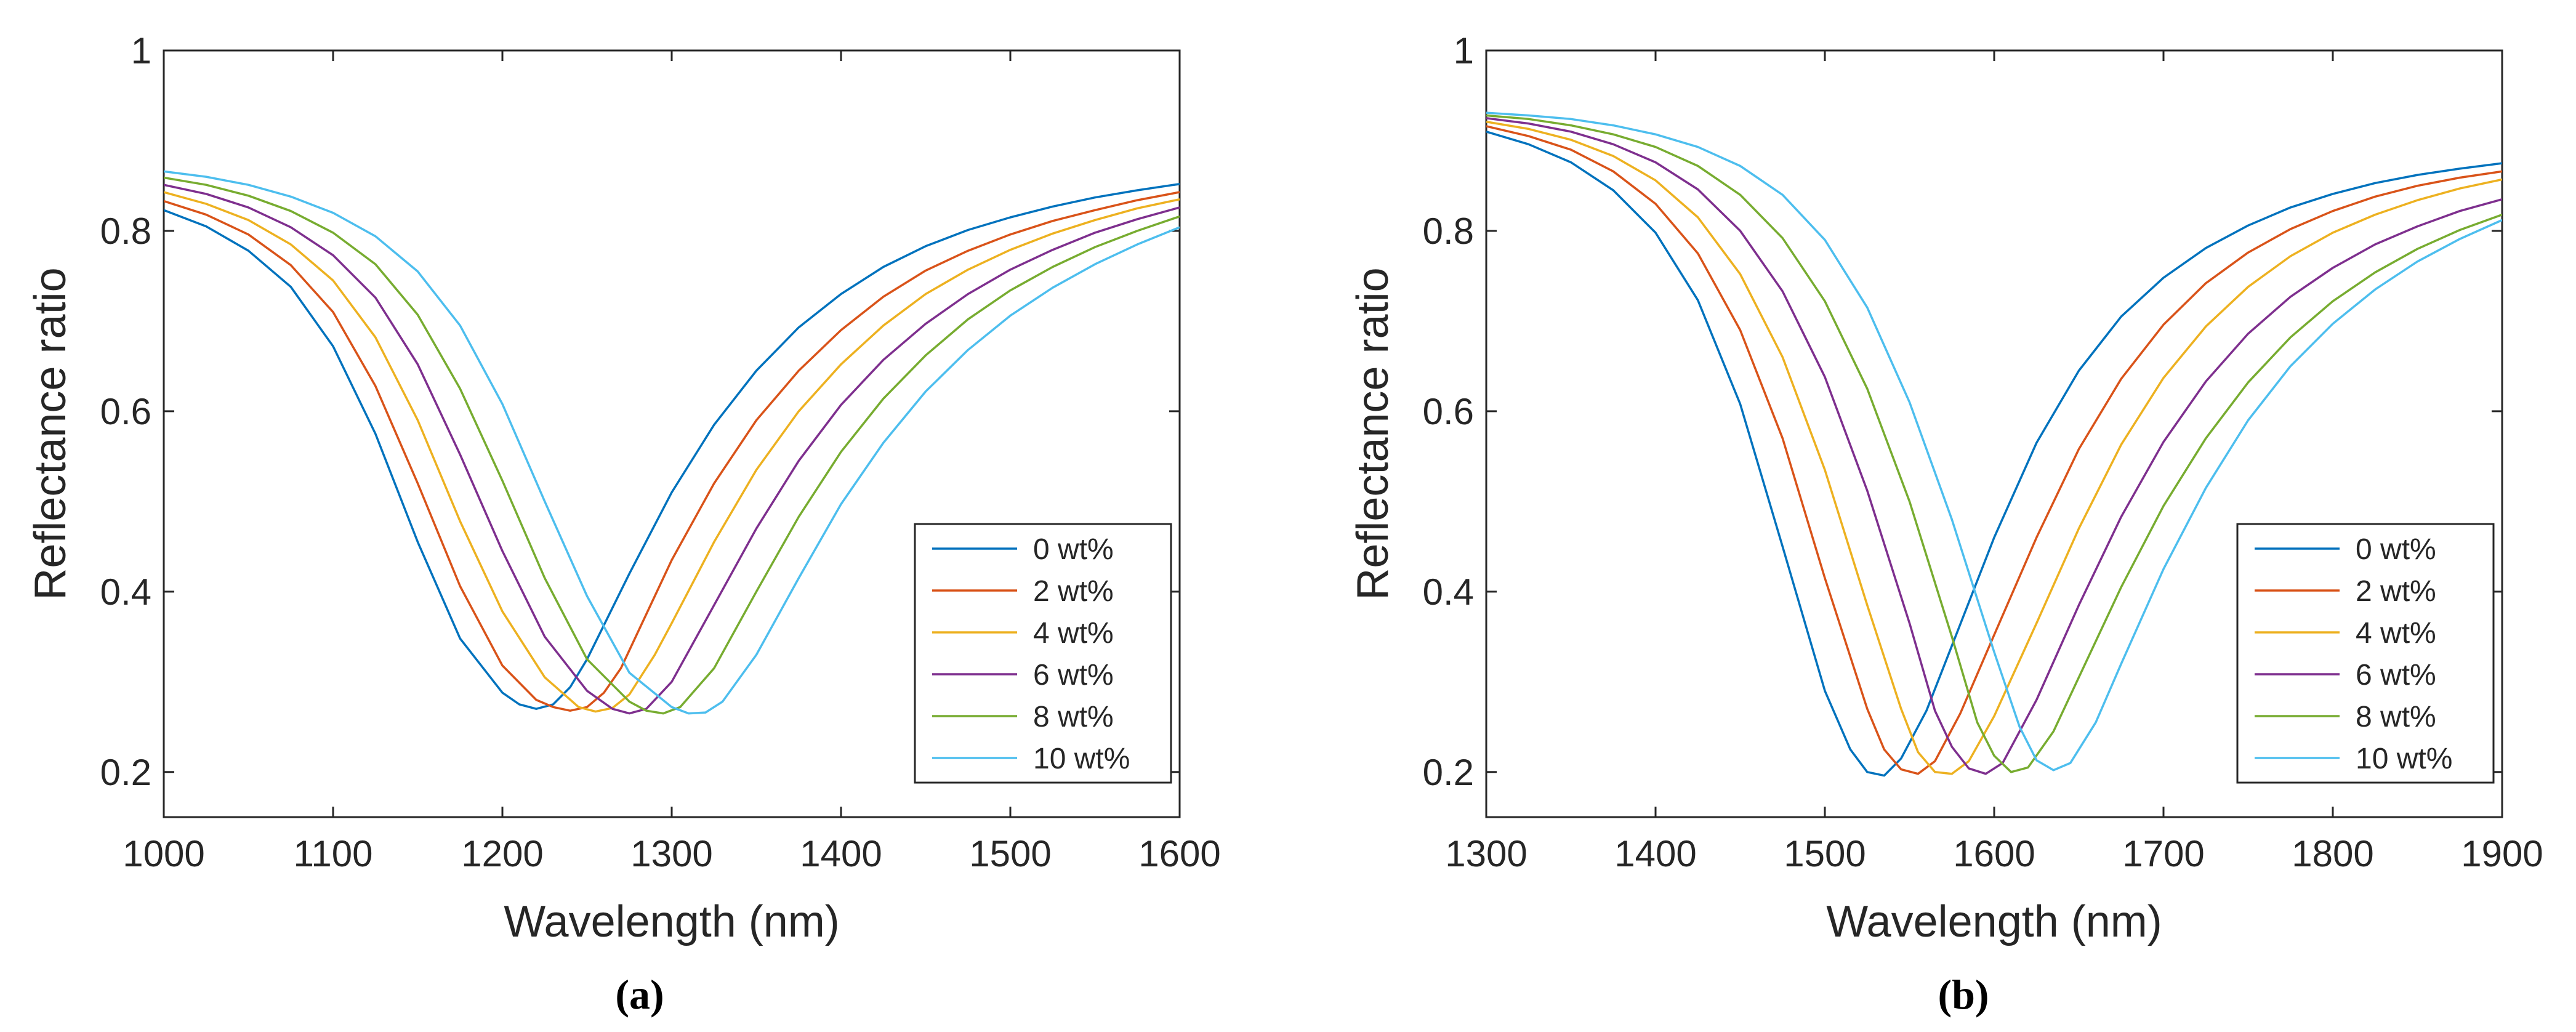 The width and height of the screenshot is (2576, 1032). I want to click on x-tick-label: 1900, so click(2502, 853).